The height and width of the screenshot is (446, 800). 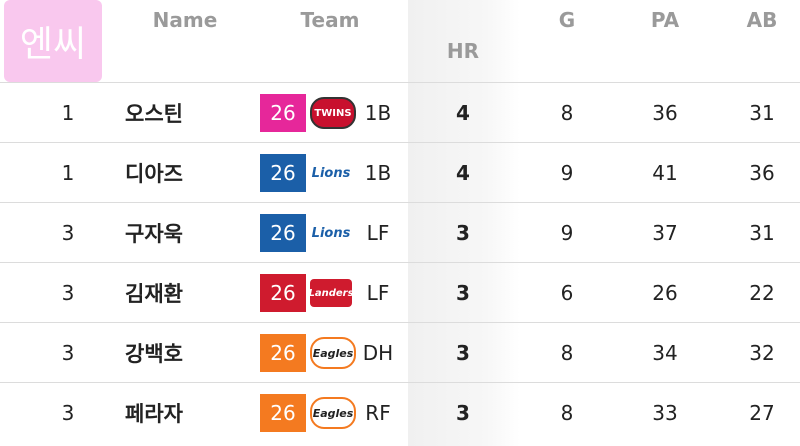 I want to click on table-row: 3 김재환 26 Landers LF 3 6 26 22, so click(x=400, y=292).